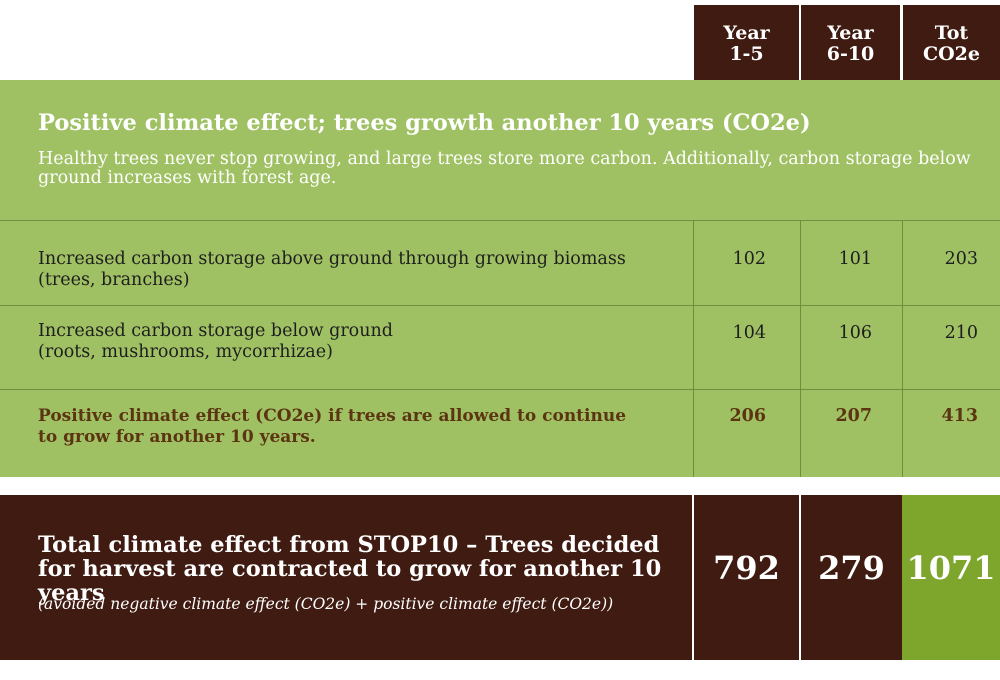 The image size is (1000, 680). What do you see at coordinates (185, 352) in the screenshot?
I see `label-line: (roots, mushrooms, mycorrhizae)` at bounding box center [185, 352].